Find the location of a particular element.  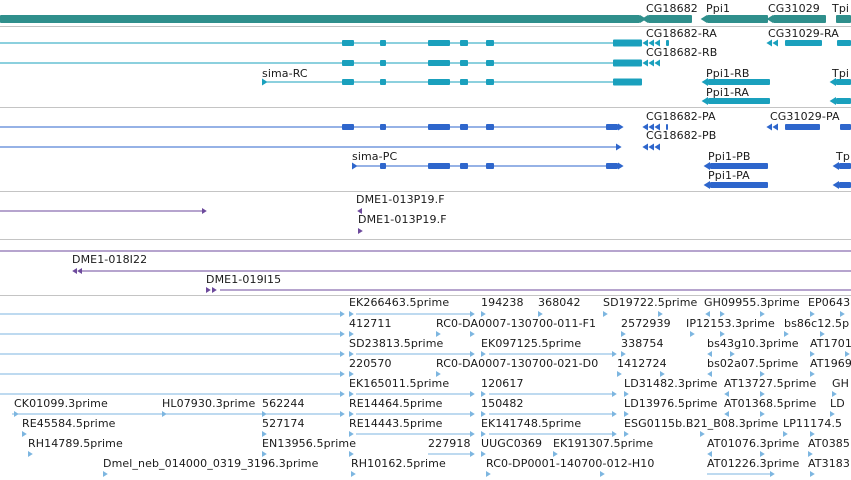

est-label: AT01076.3prime is located at coordinates (753, 443).